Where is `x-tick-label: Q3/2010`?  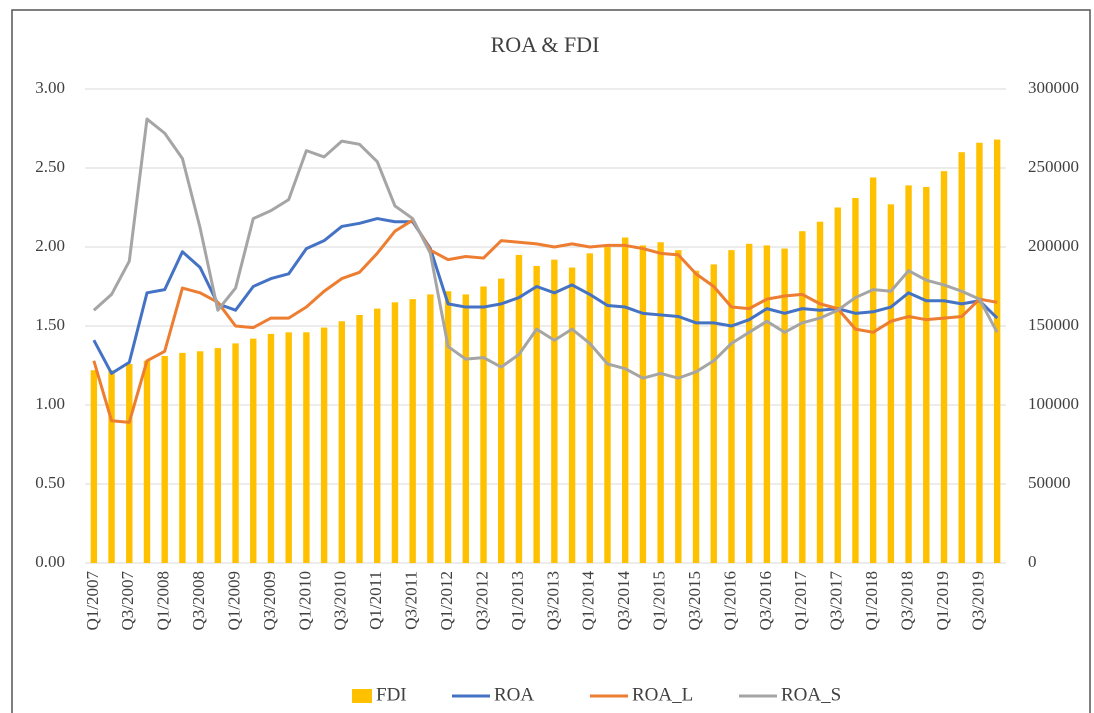
x-tick-label: Q3/2010 is located at coordinates (340, 601).